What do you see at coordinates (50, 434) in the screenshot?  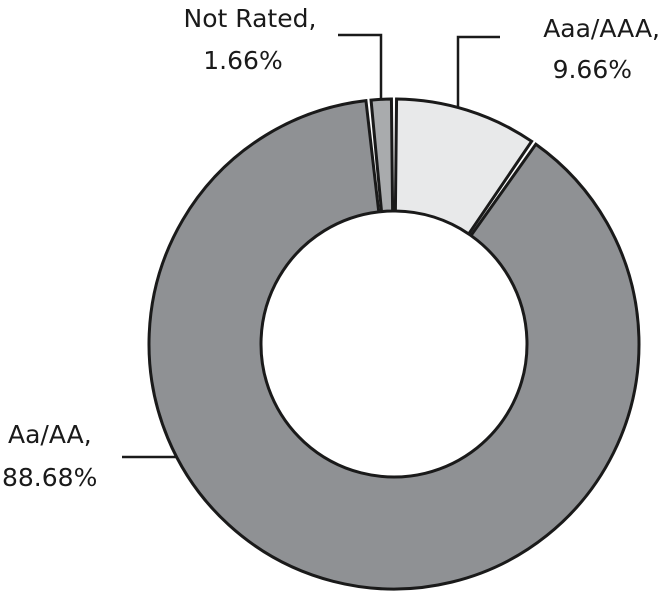 I see `slice-label: Aa/AA,` at bounding box center [50, 434].